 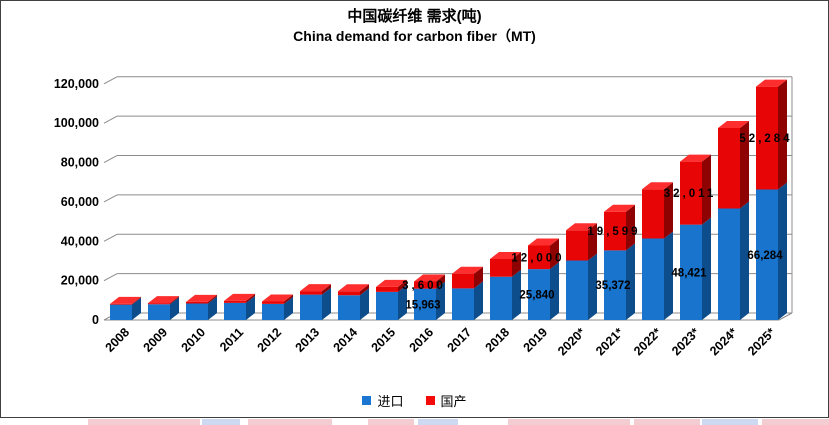 What do you see at coordinates (446, 400) in the screenshot?
I see `legend-item-domestic: 国产` at bounding box center [446, 400].